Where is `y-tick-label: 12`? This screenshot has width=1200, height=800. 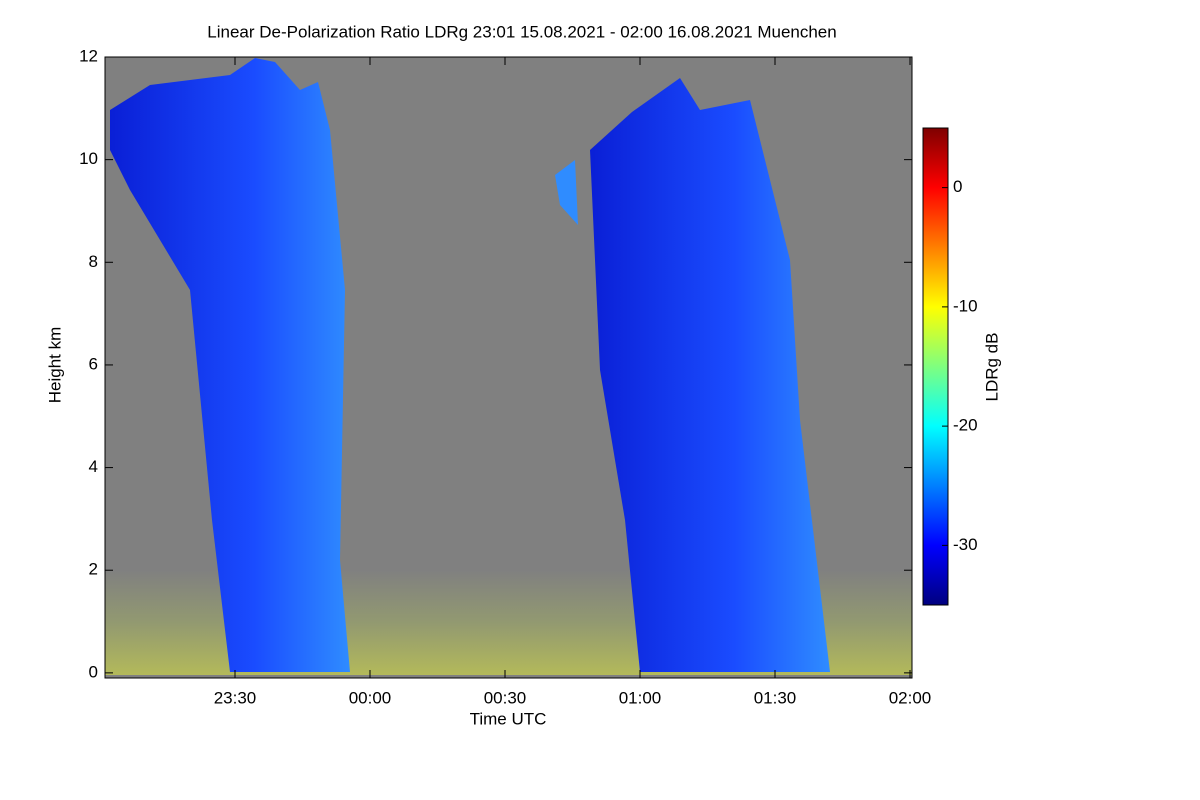
y-tick-label: 12 is located at coordinates (88, 55).